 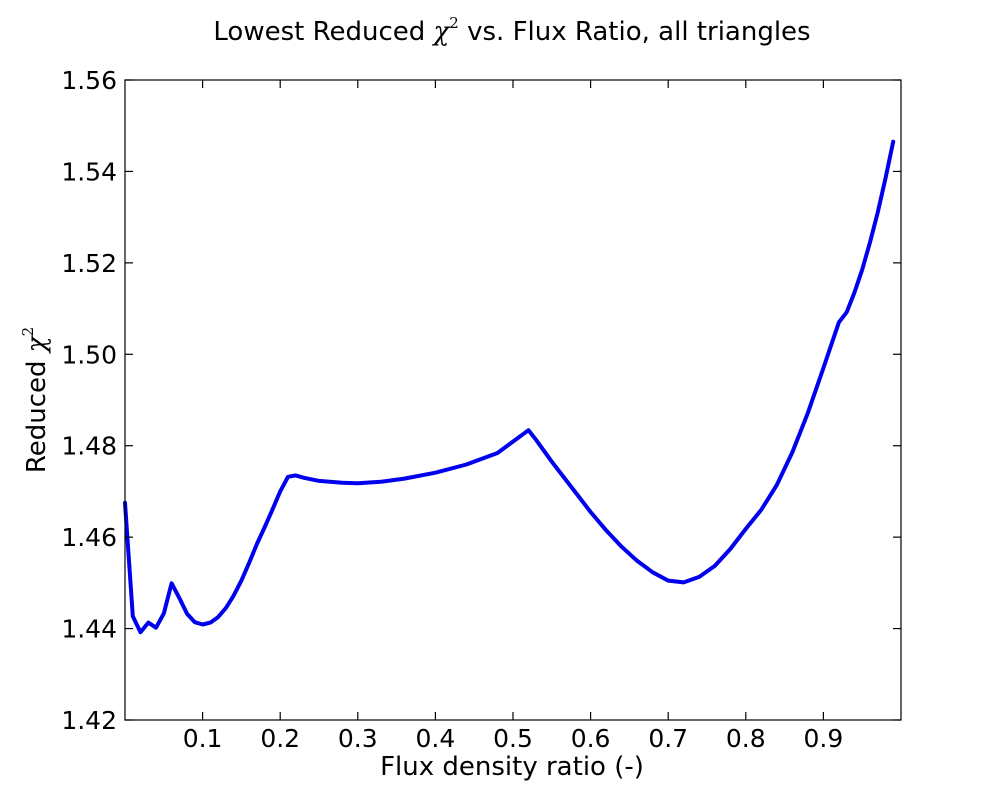 I want to click on y-axis-label-chi-symbol: χ, so click(x=37, y=344).